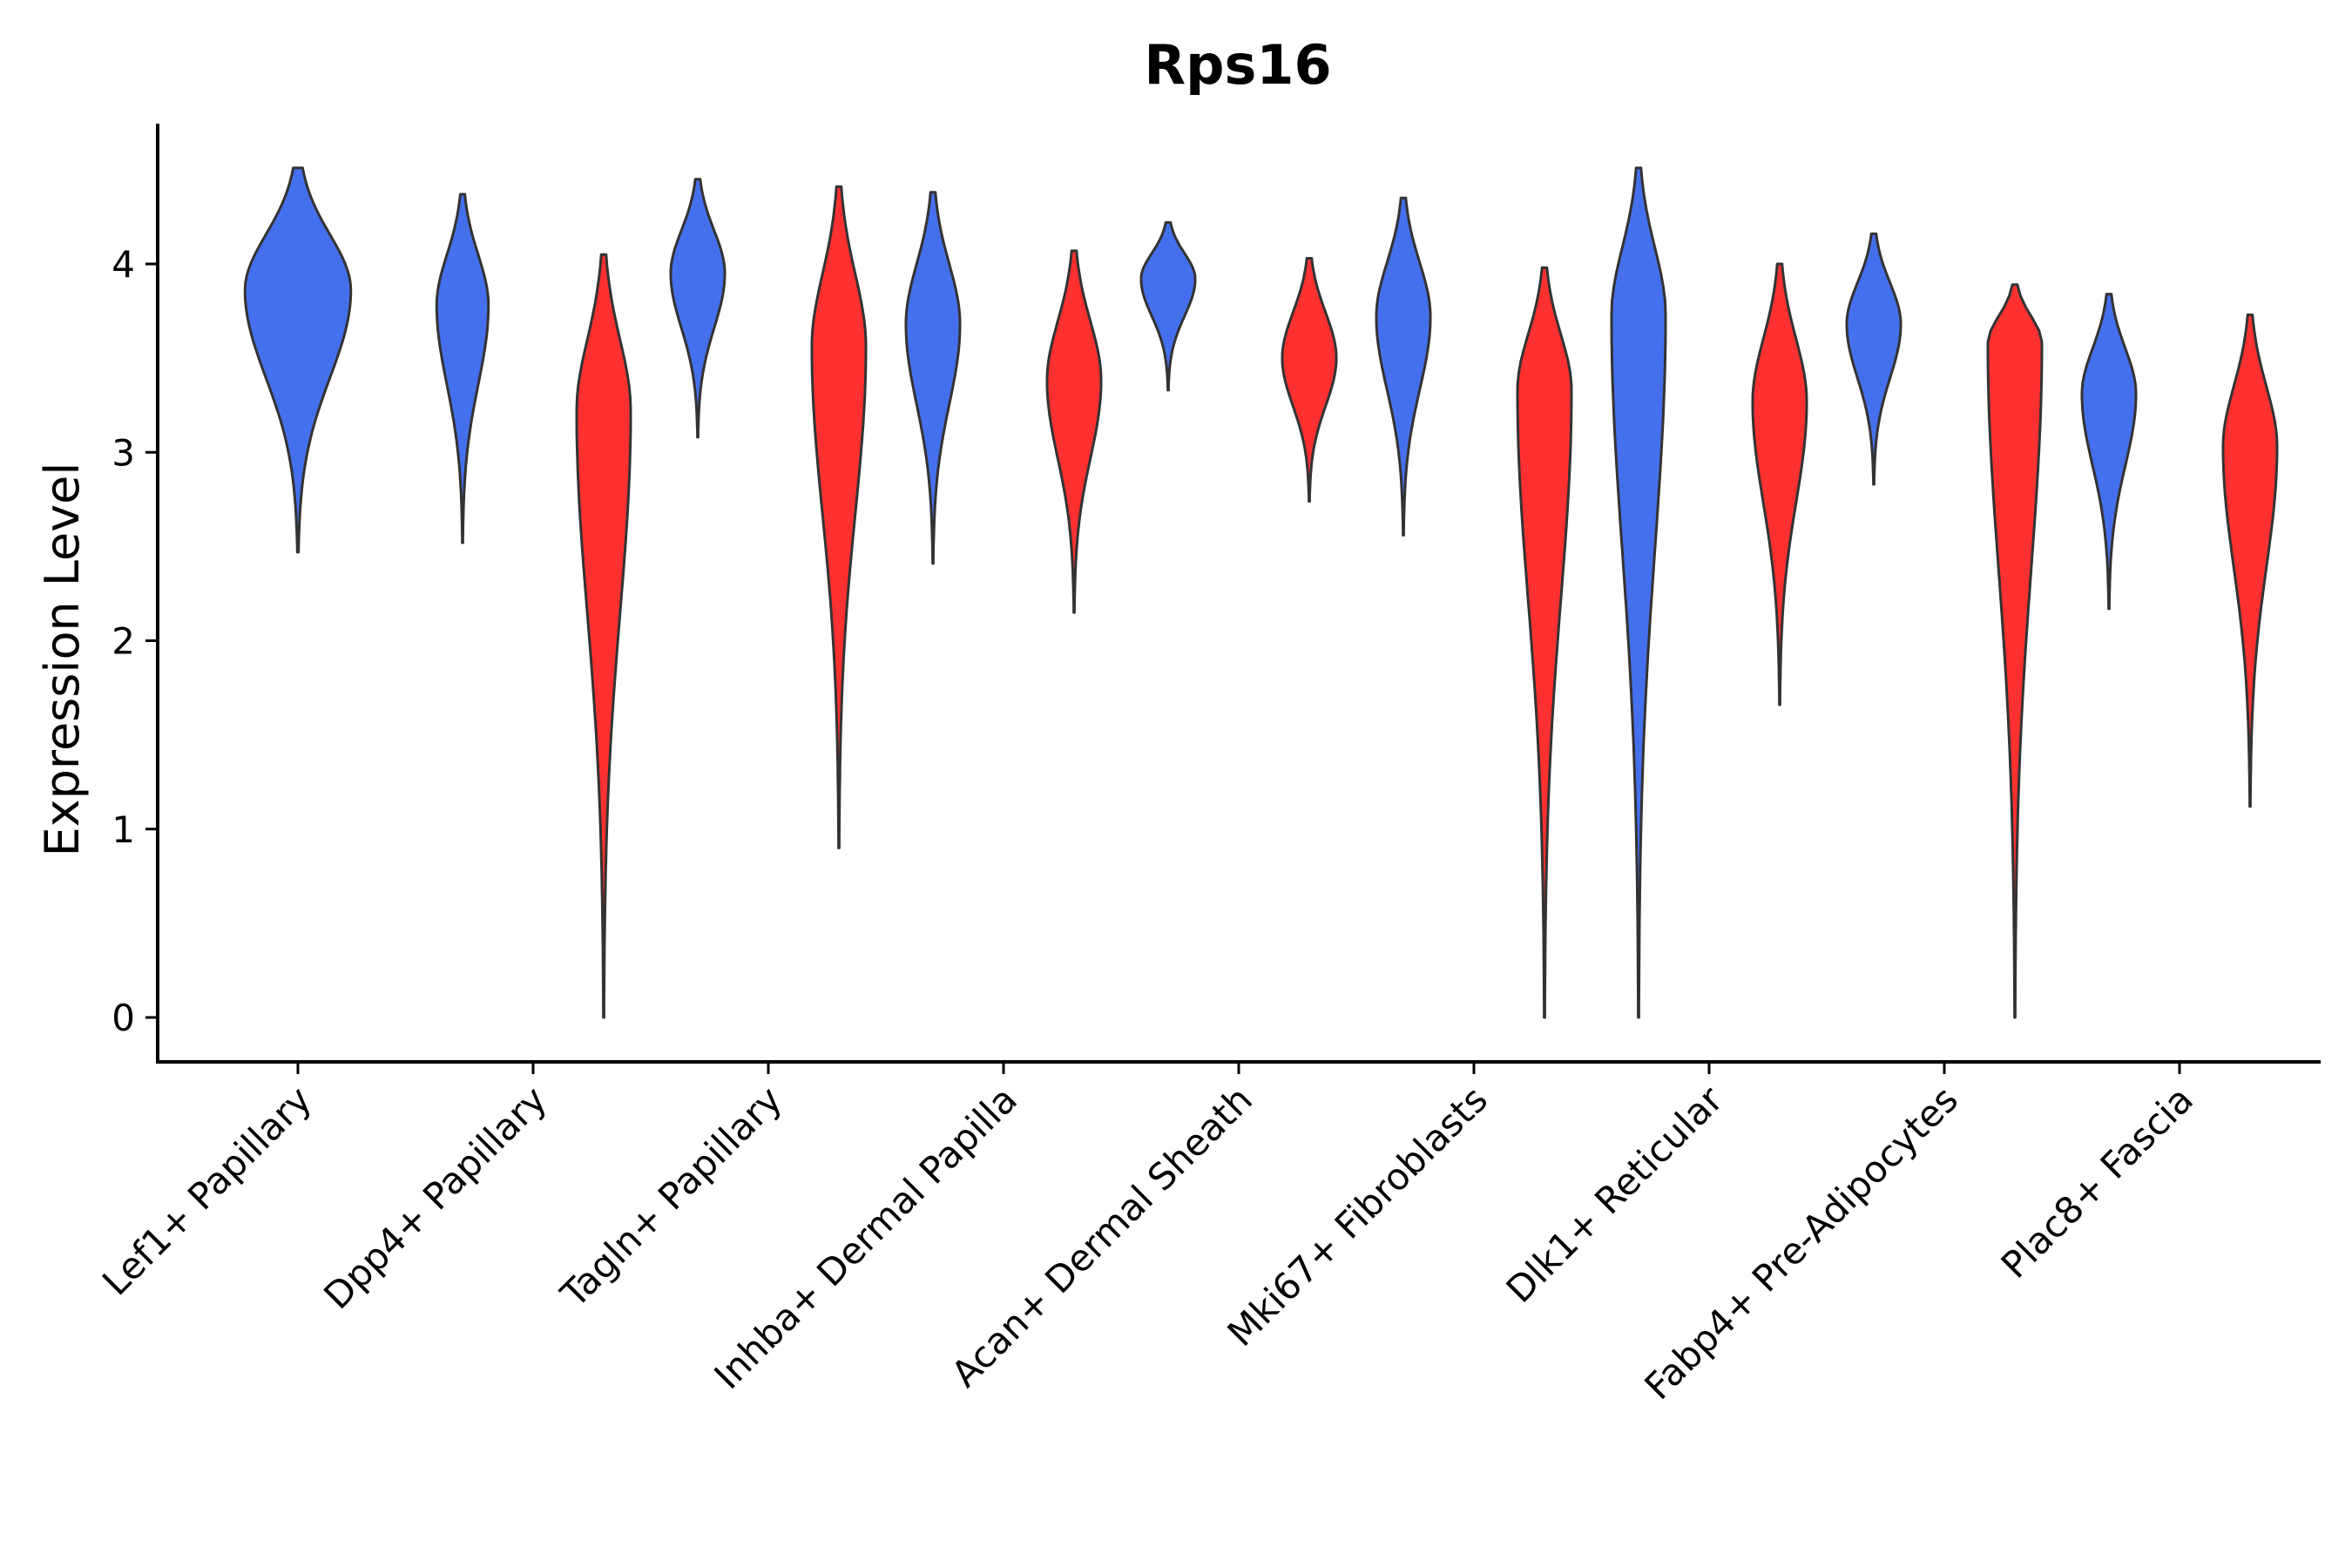 The image size is (2352, 1568). Describe the element at coordinates (124, 265) in the screenshot. I see `y-tick-label: 4` at that location.